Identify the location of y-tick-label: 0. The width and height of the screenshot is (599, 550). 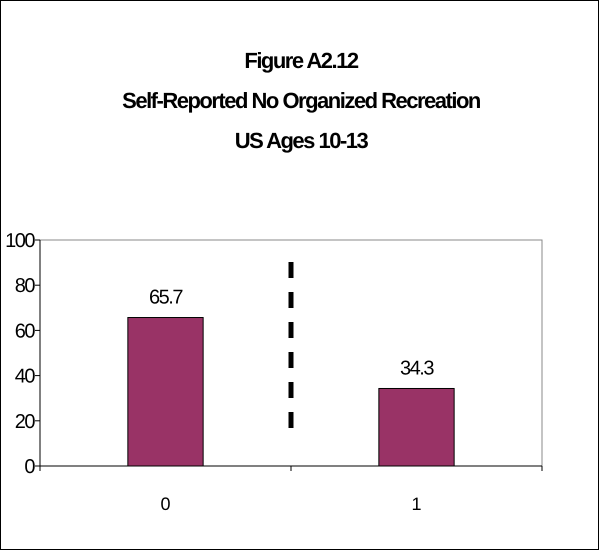
(30, 467).